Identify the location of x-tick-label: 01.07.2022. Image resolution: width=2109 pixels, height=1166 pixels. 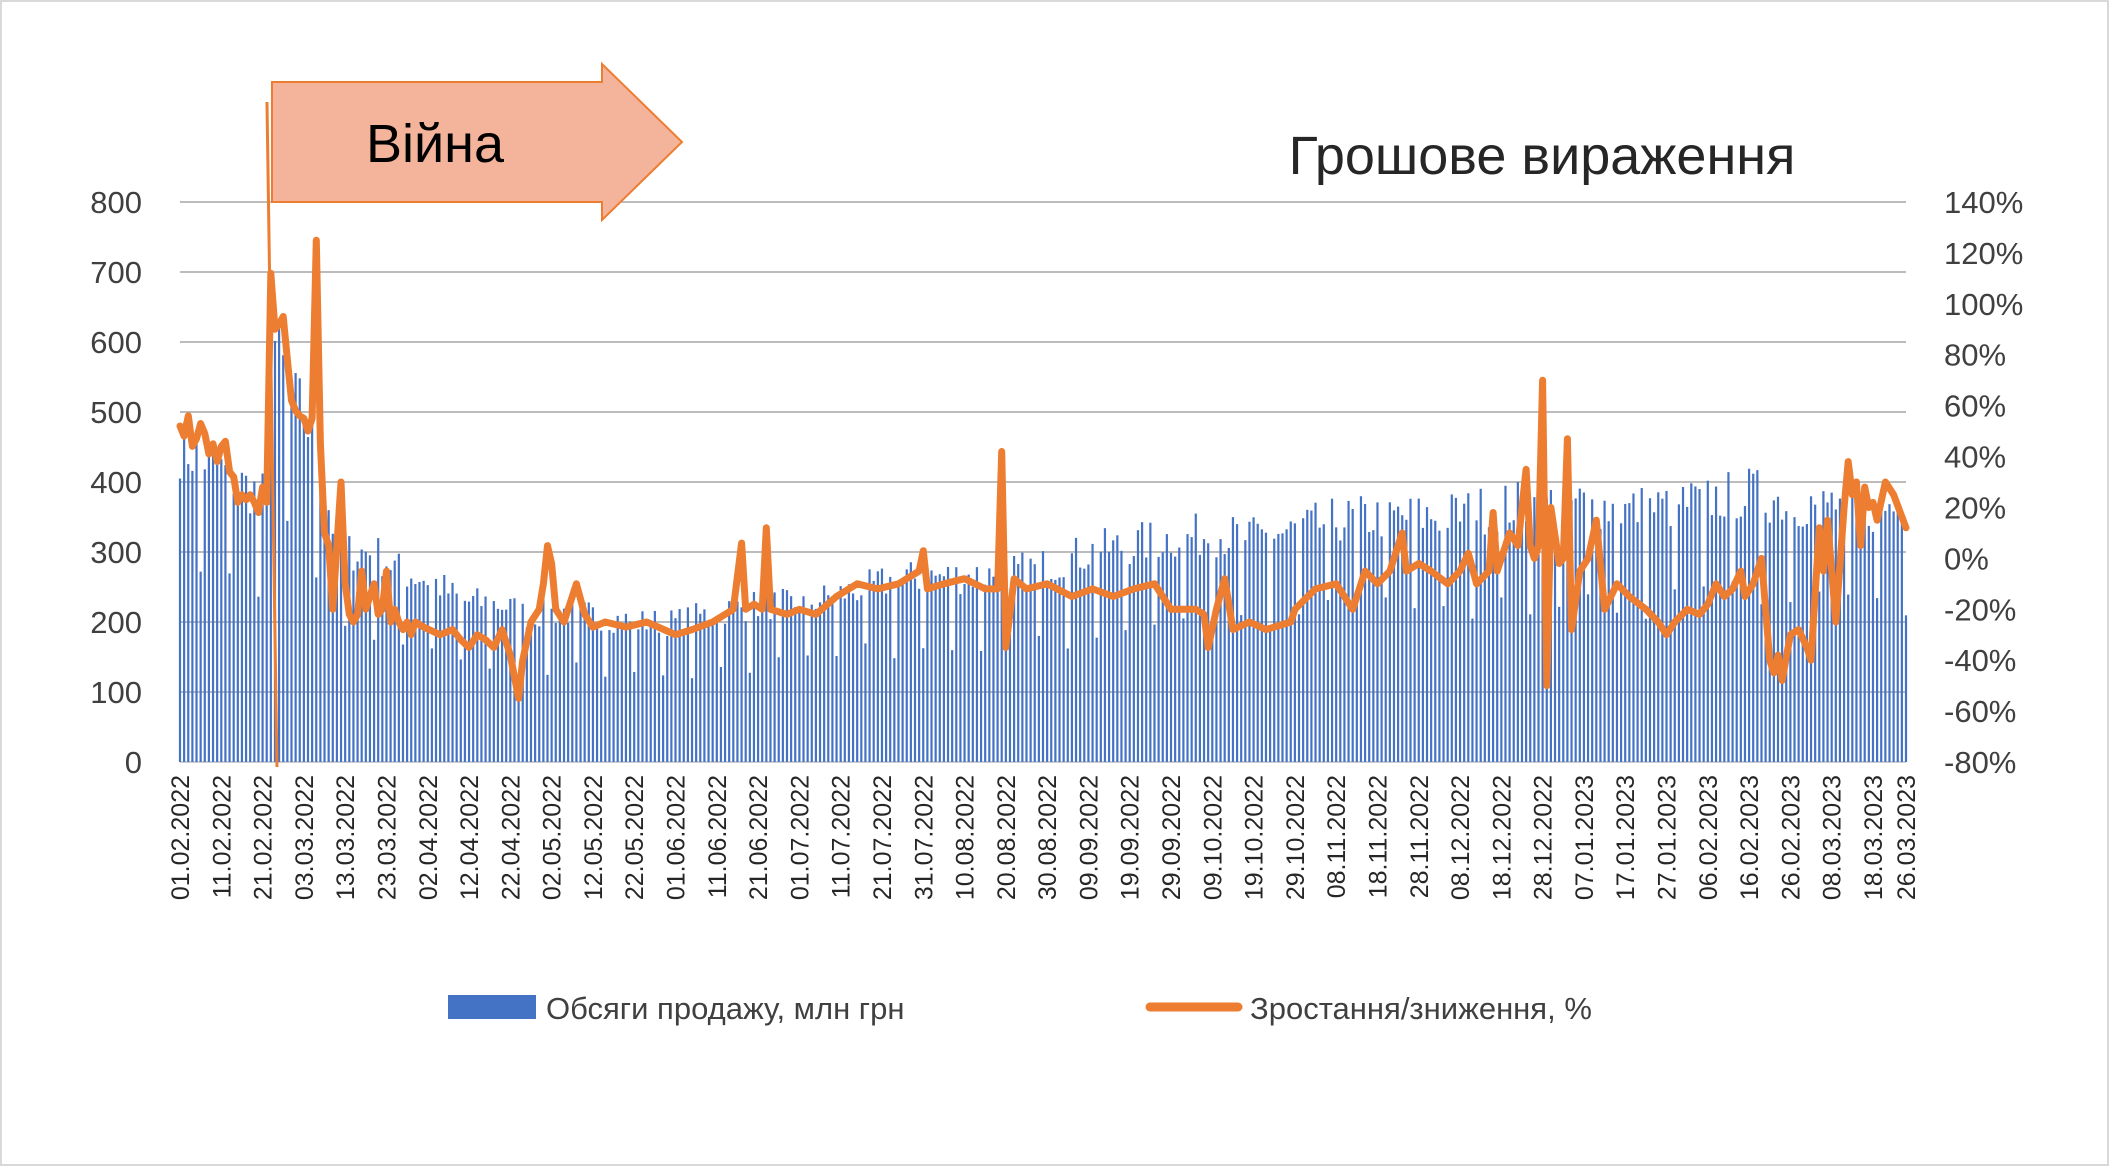
(800, 837).